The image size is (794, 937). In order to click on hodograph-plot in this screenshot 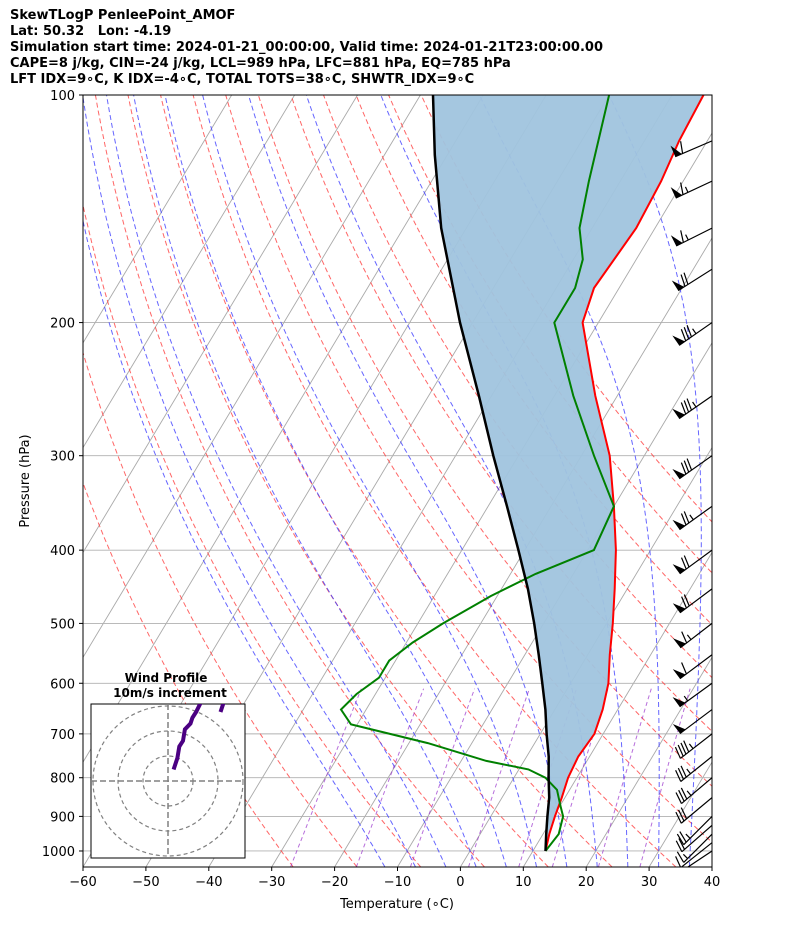, I will do `click(168, 781)`.